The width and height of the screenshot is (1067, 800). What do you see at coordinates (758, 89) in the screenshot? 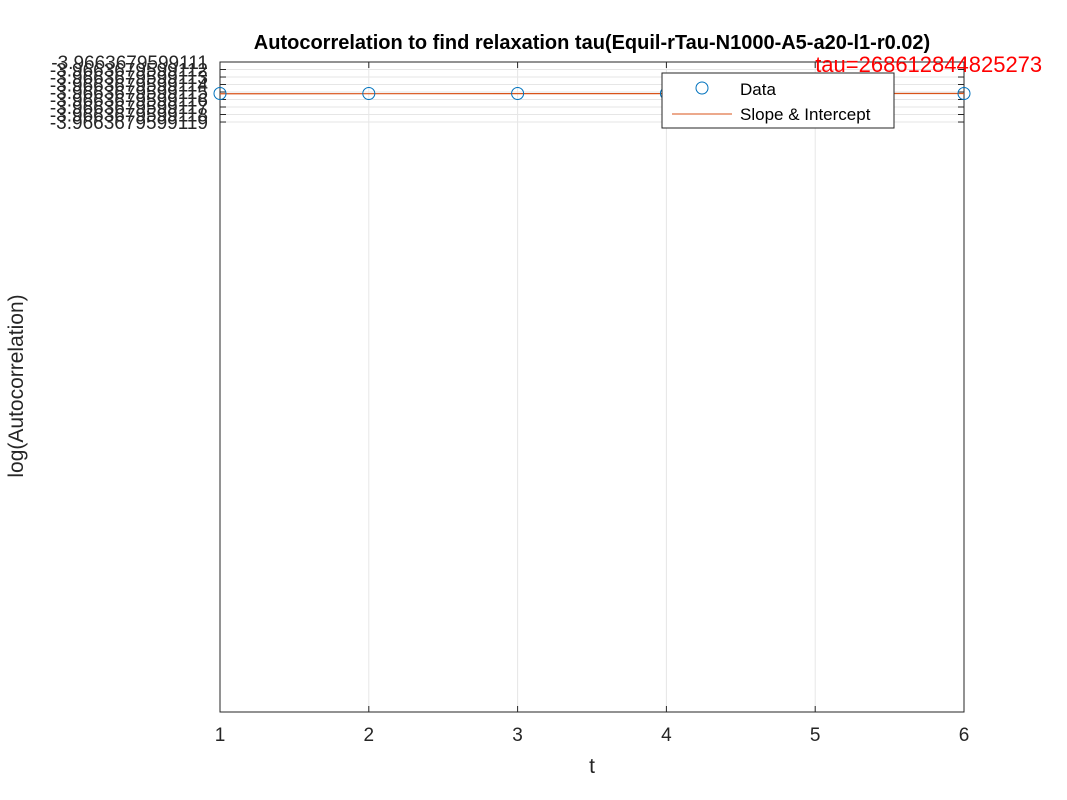
I see `legend-label-data: Data` at bounding box center [758, 89].